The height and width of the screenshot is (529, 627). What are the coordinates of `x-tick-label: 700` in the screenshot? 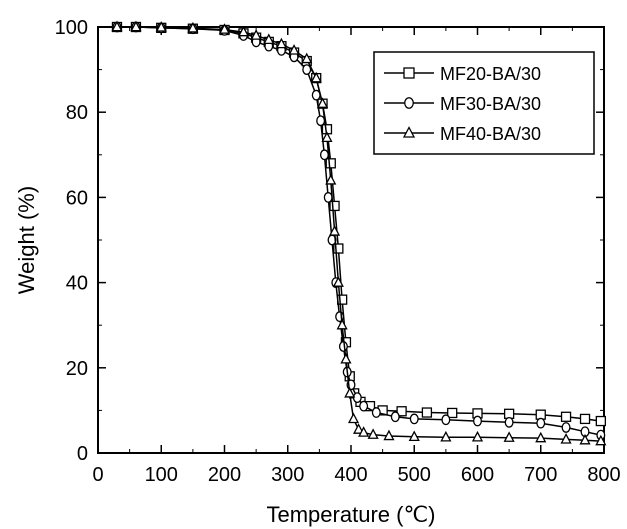 It's located at (540, 475).